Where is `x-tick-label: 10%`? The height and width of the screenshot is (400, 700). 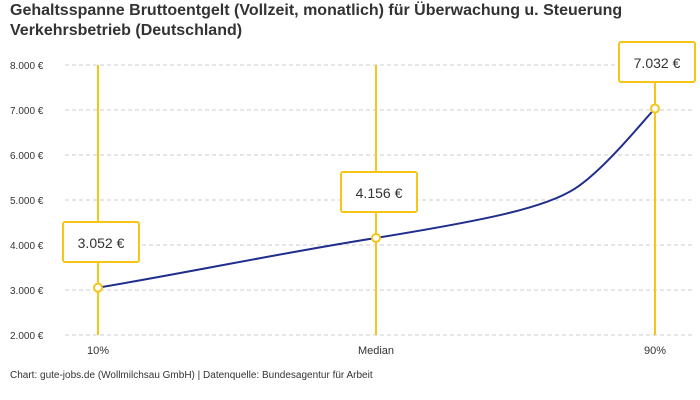
x-tick-label: 10% is located at coordinates (98, 351).